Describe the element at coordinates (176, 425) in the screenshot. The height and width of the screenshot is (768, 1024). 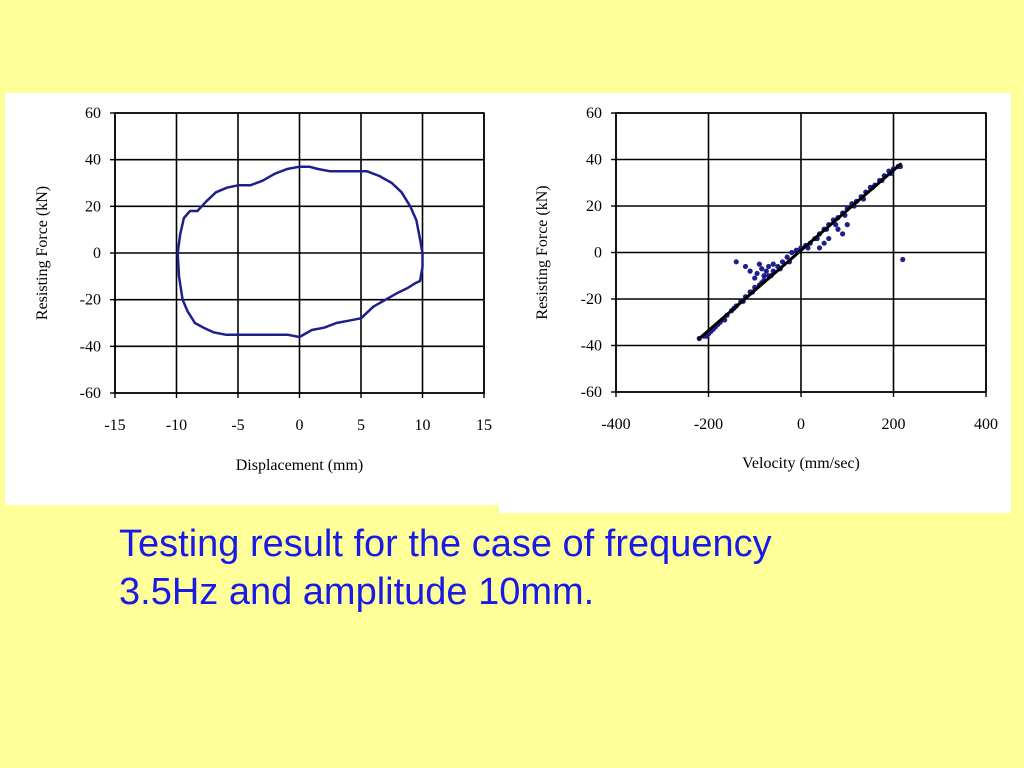
I see `x-tick-label: -10` at that location.